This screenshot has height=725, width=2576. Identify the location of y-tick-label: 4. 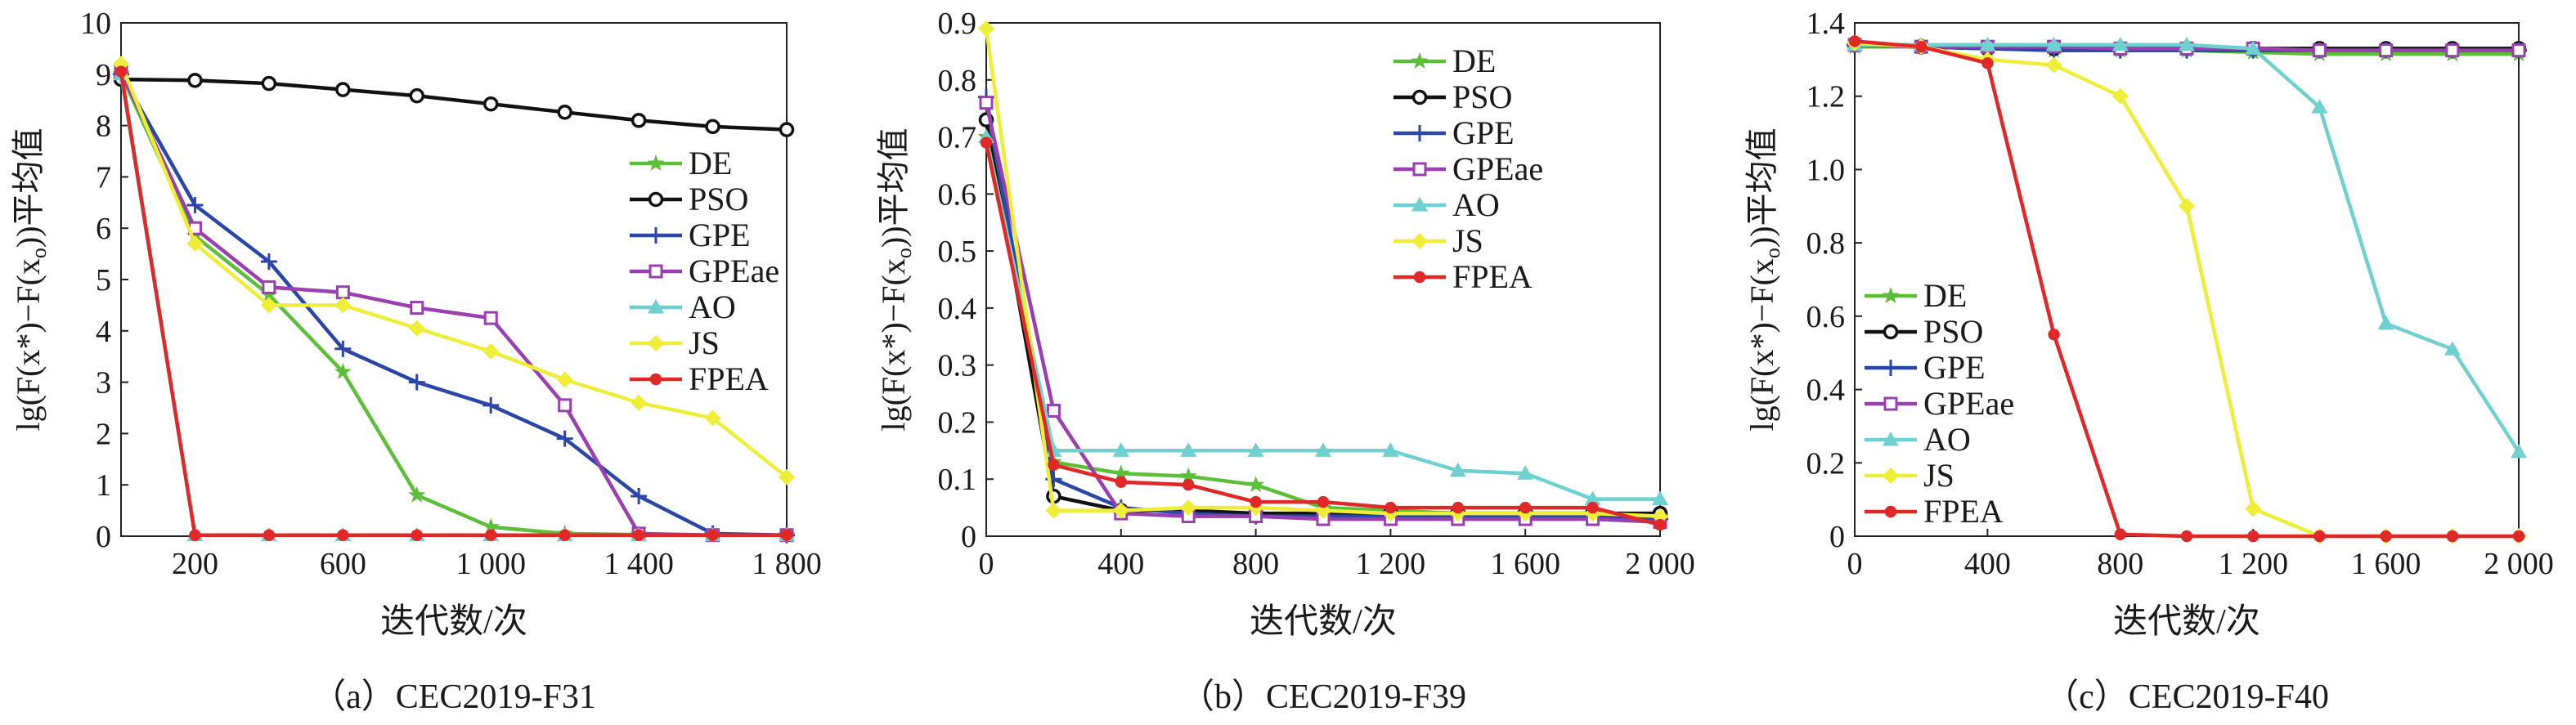
(103, 332).